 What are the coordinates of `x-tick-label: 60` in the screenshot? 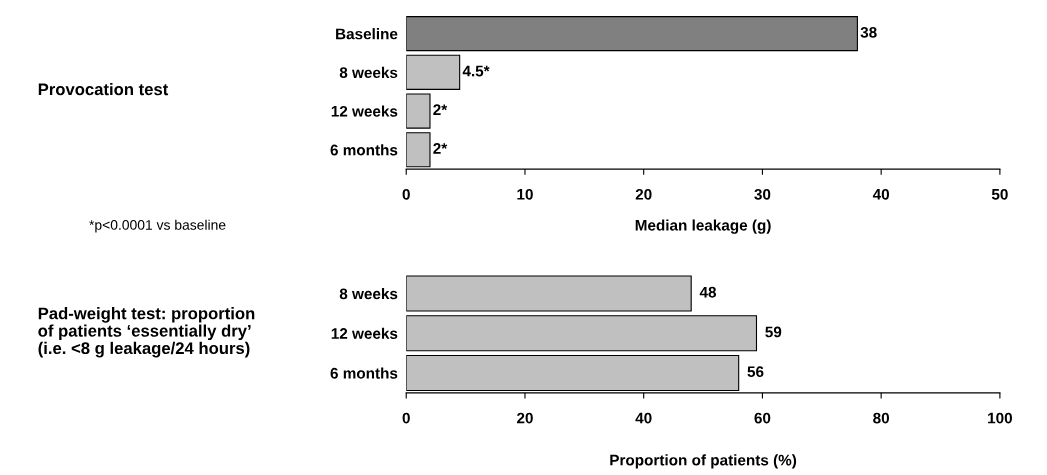 It's located at (762, 418).